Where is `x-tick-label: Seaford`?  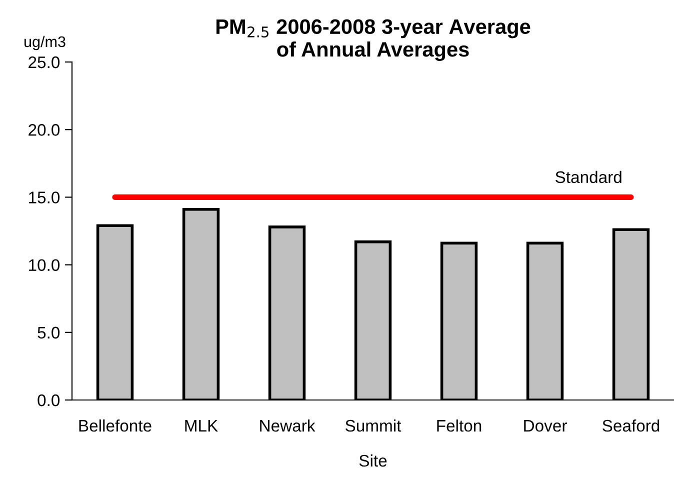
x-tick-label: Seaford is located at coordinates (631, 425).